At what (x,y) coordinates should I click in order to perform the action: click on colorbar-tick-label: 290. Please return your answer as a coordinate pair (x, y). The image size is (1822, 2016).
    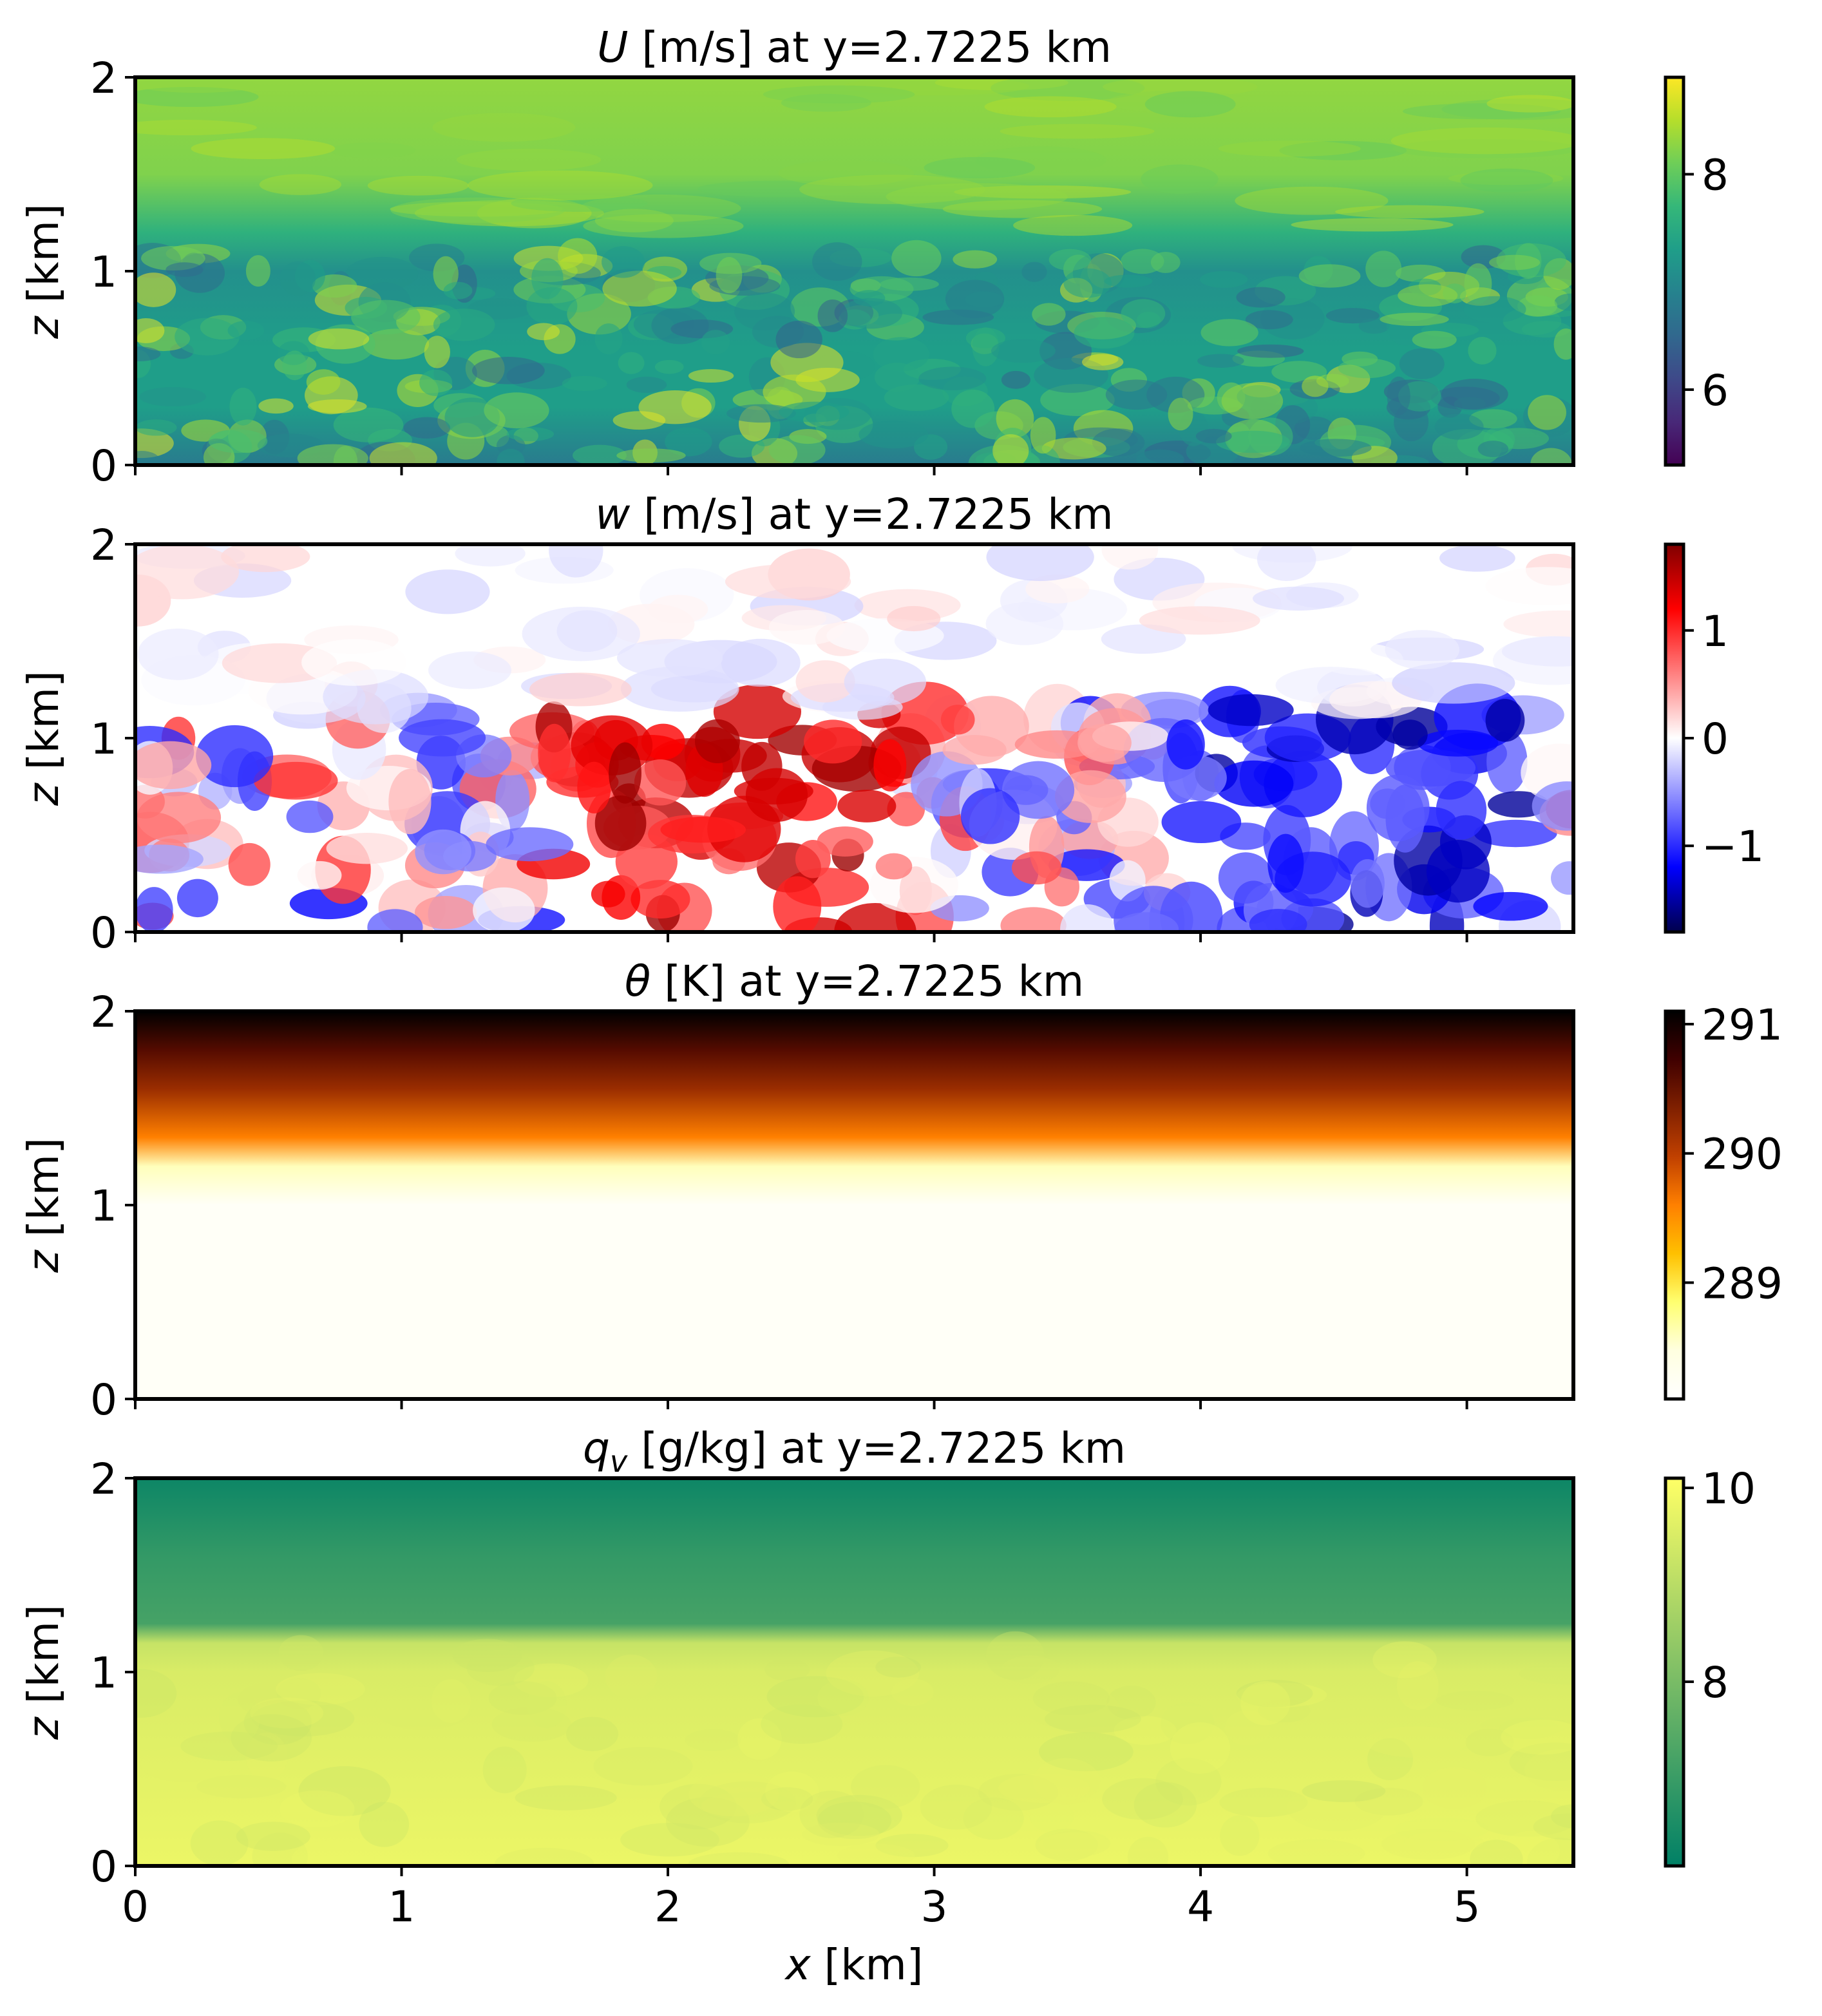
    Looking at the image, I should click on (1742, 1154).